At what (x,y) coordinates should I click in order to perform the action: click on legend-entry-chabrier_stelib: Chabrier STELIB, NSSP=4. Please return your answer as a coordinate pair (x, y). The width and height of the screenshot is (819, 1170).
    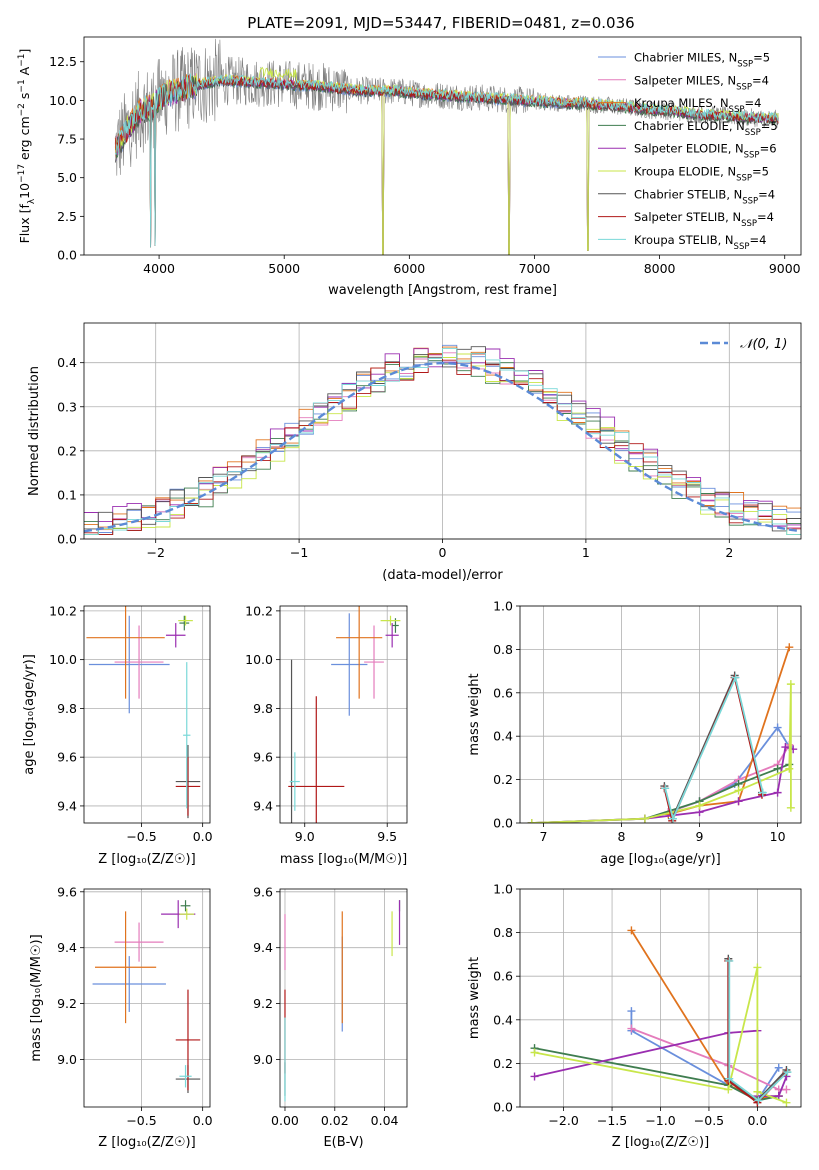
    Looking at the image, I should click on (704, 196).